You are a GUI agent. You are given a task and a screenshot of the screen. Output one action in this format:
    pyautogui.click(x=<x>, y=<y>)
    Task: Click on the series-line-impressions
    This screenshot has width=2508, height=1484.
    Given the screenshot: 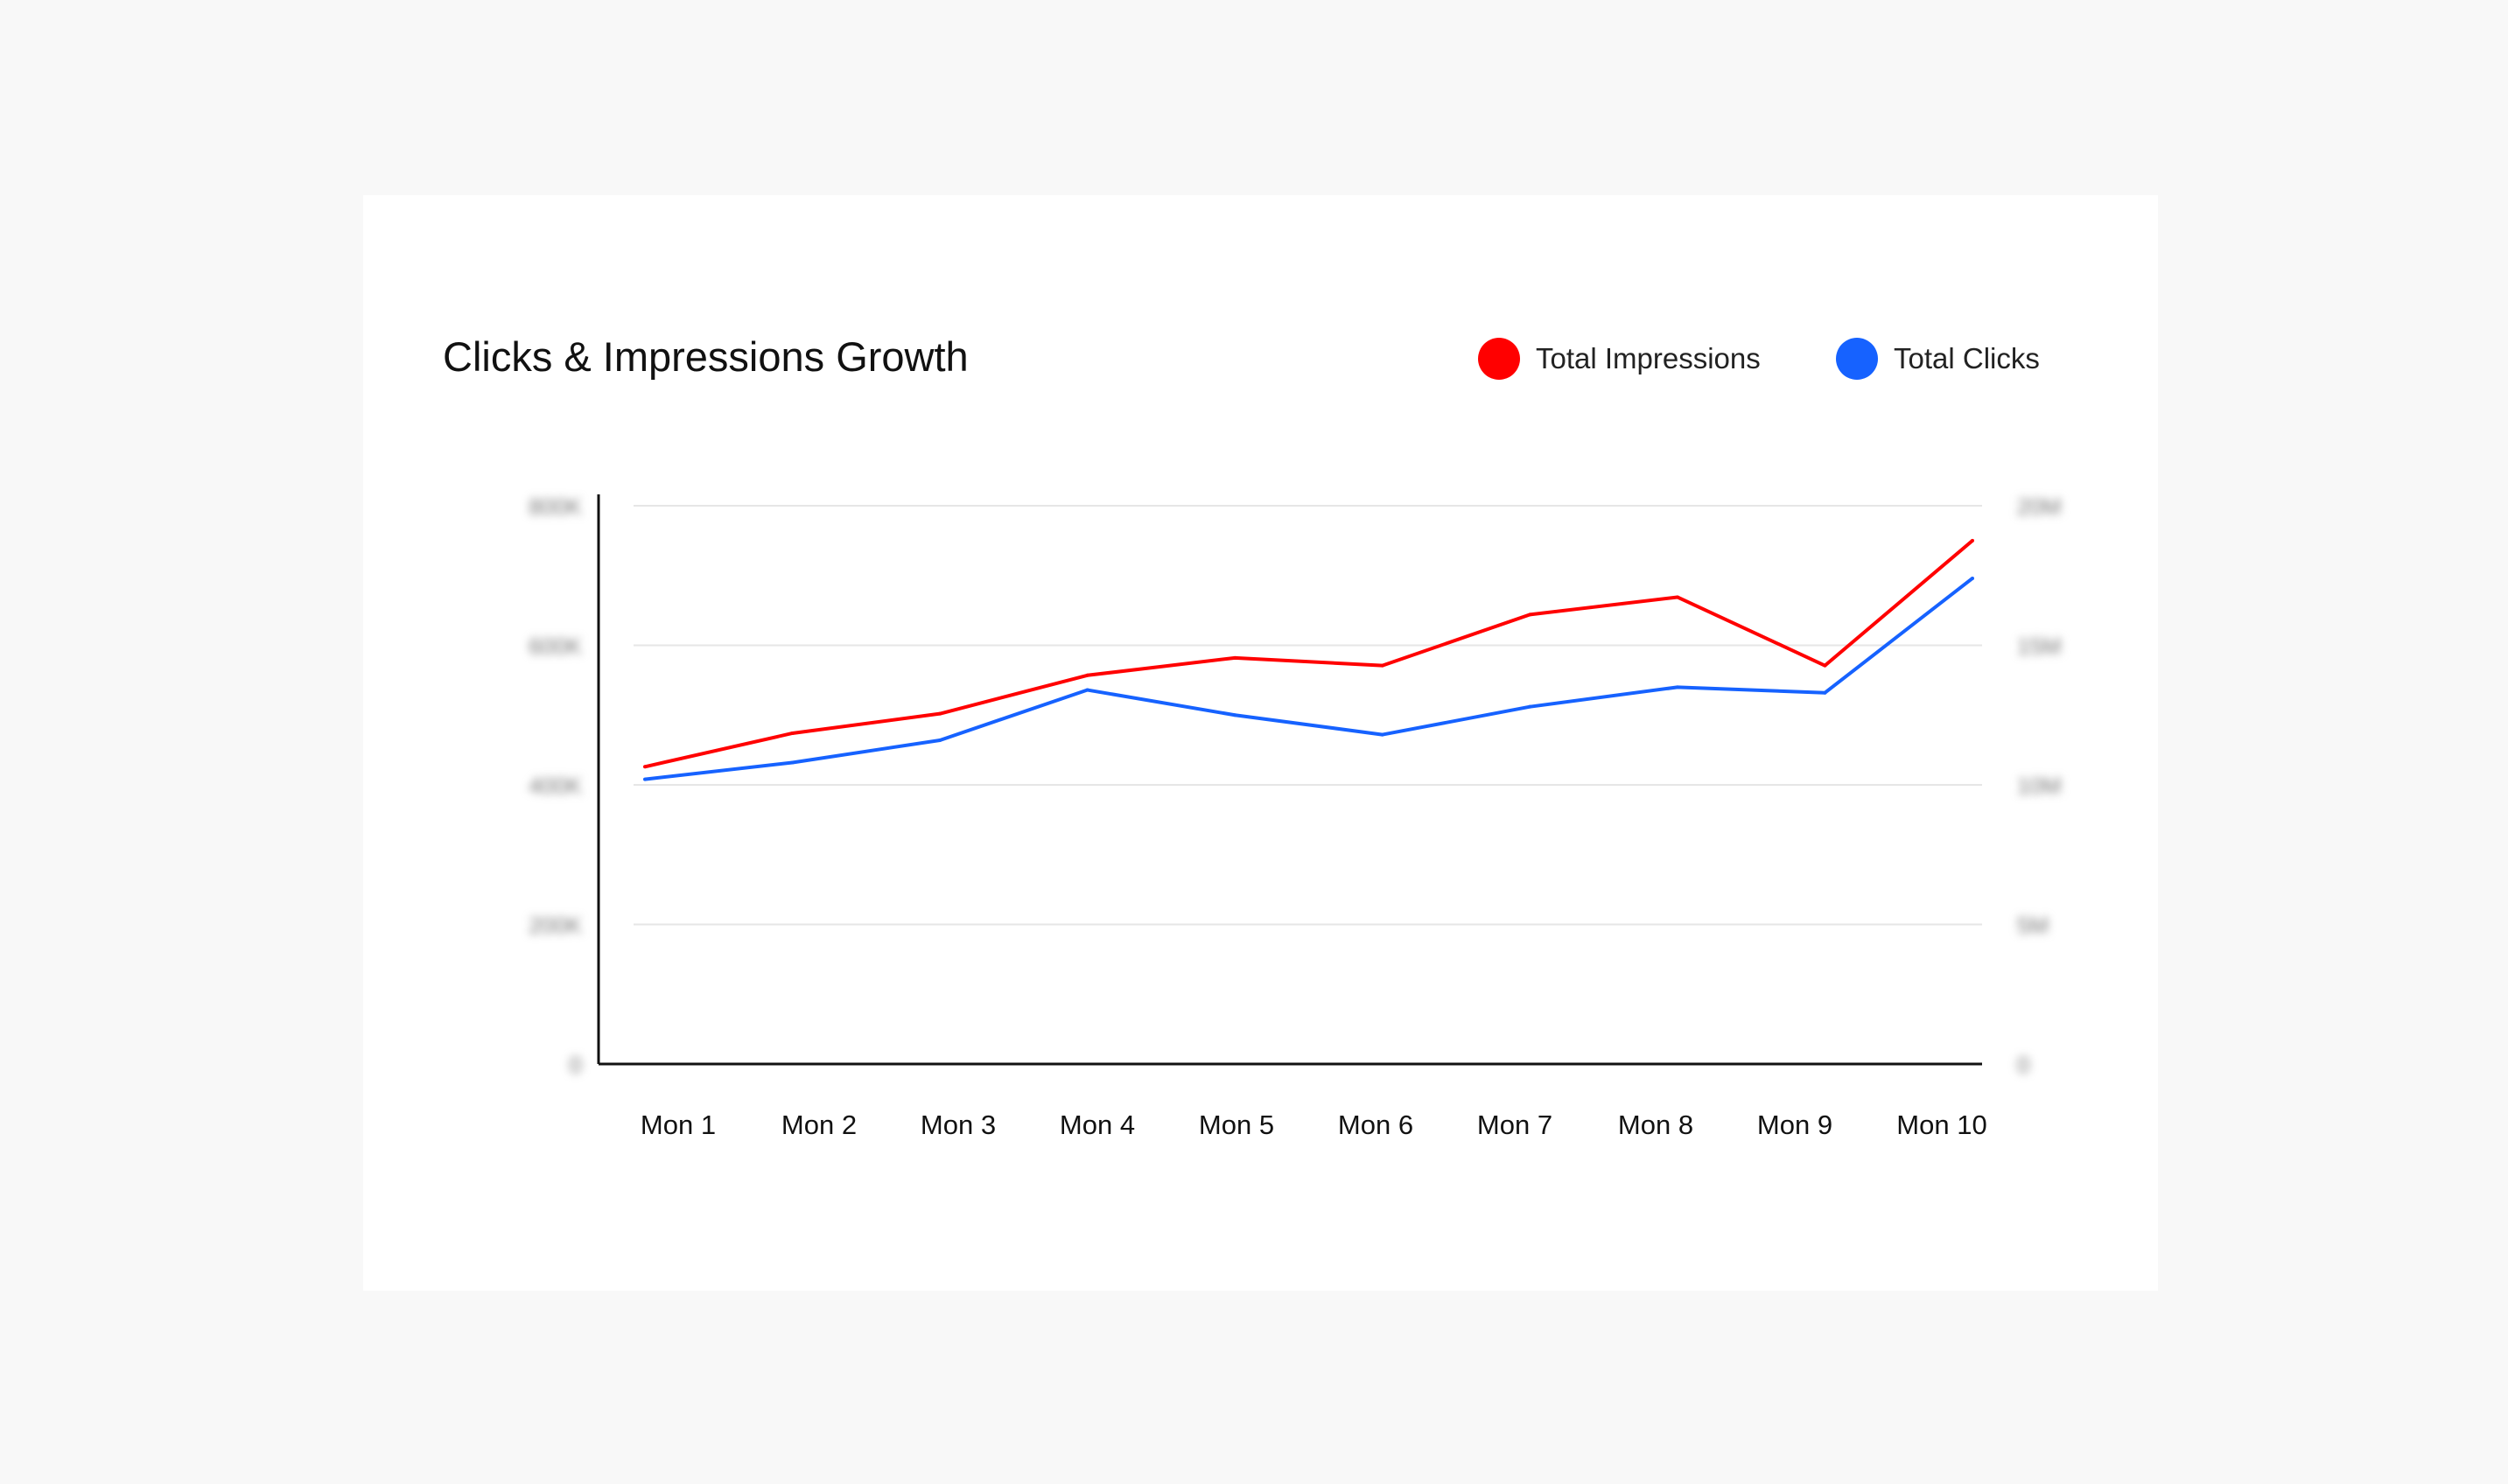 What is the action you would take?
    pyautogui.click(x=1309, y=654)
    